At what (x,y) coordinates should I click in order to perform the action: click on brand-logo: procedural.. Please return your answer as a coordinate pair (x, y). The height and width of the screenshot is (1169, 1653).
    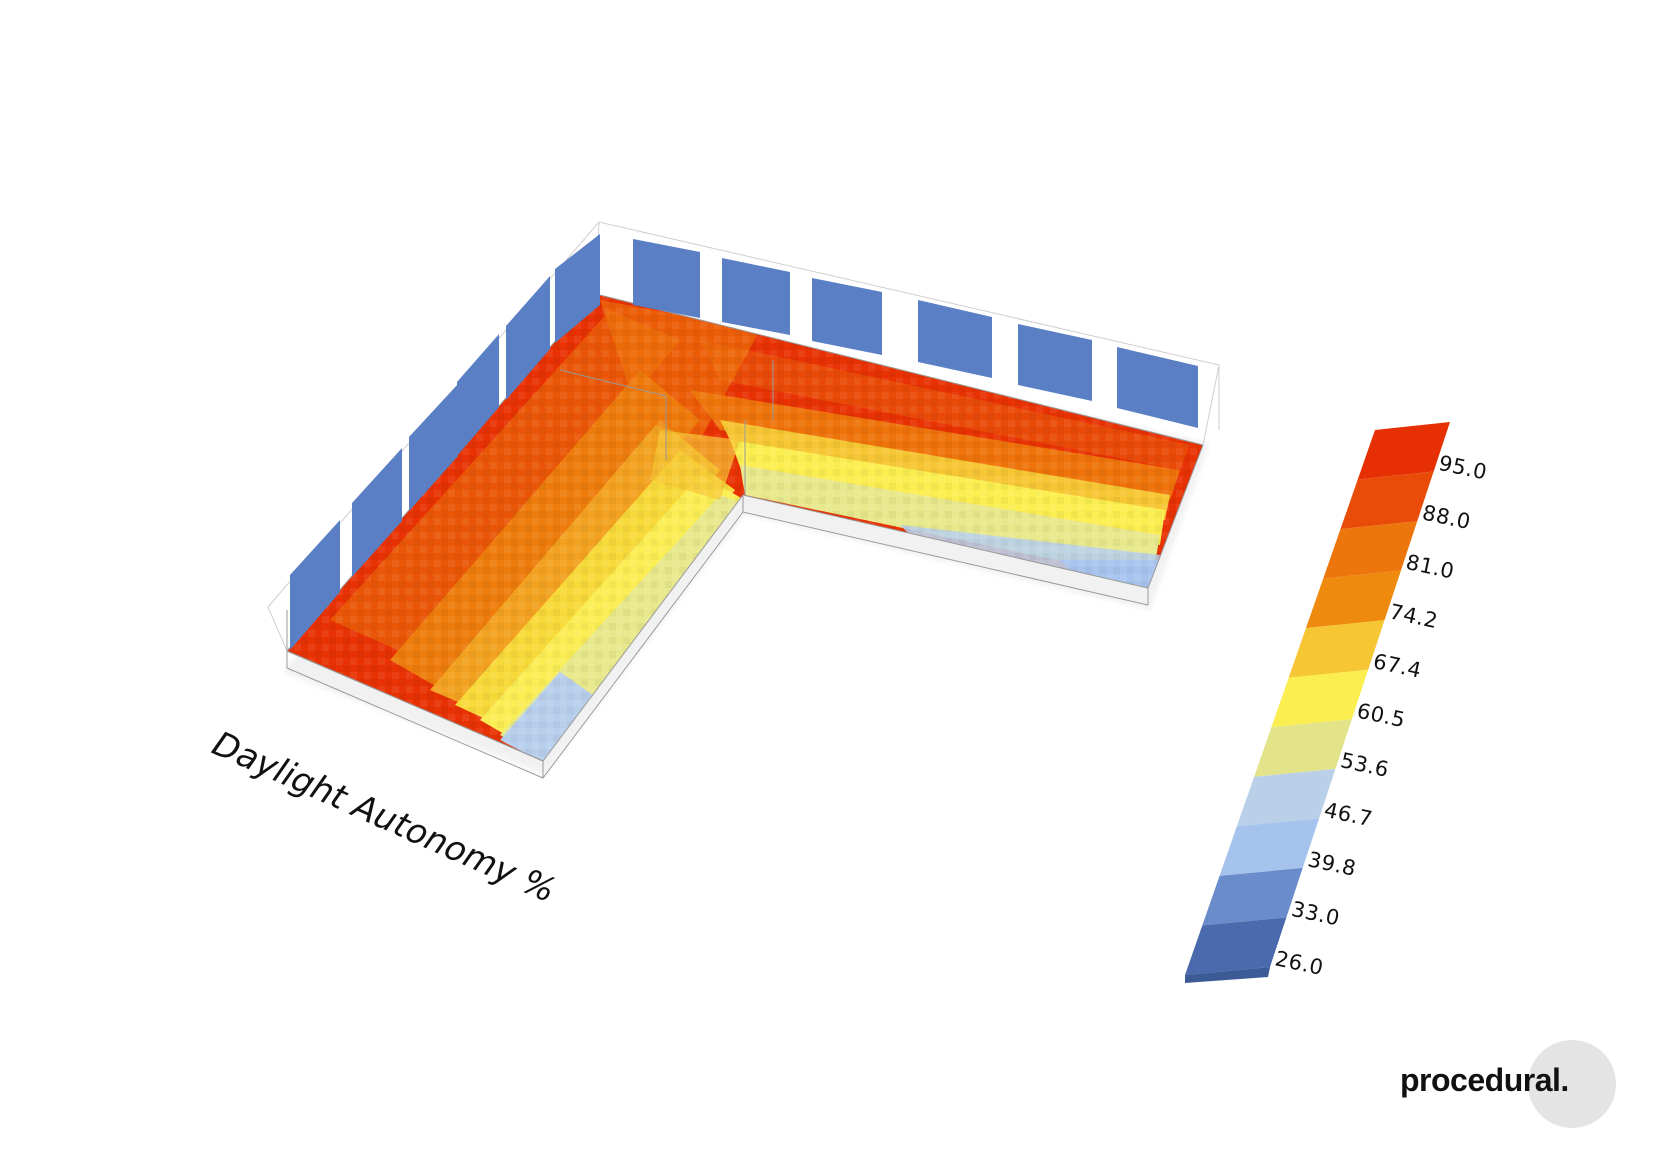
    Looking at the image, I should click on (1484, 1080).